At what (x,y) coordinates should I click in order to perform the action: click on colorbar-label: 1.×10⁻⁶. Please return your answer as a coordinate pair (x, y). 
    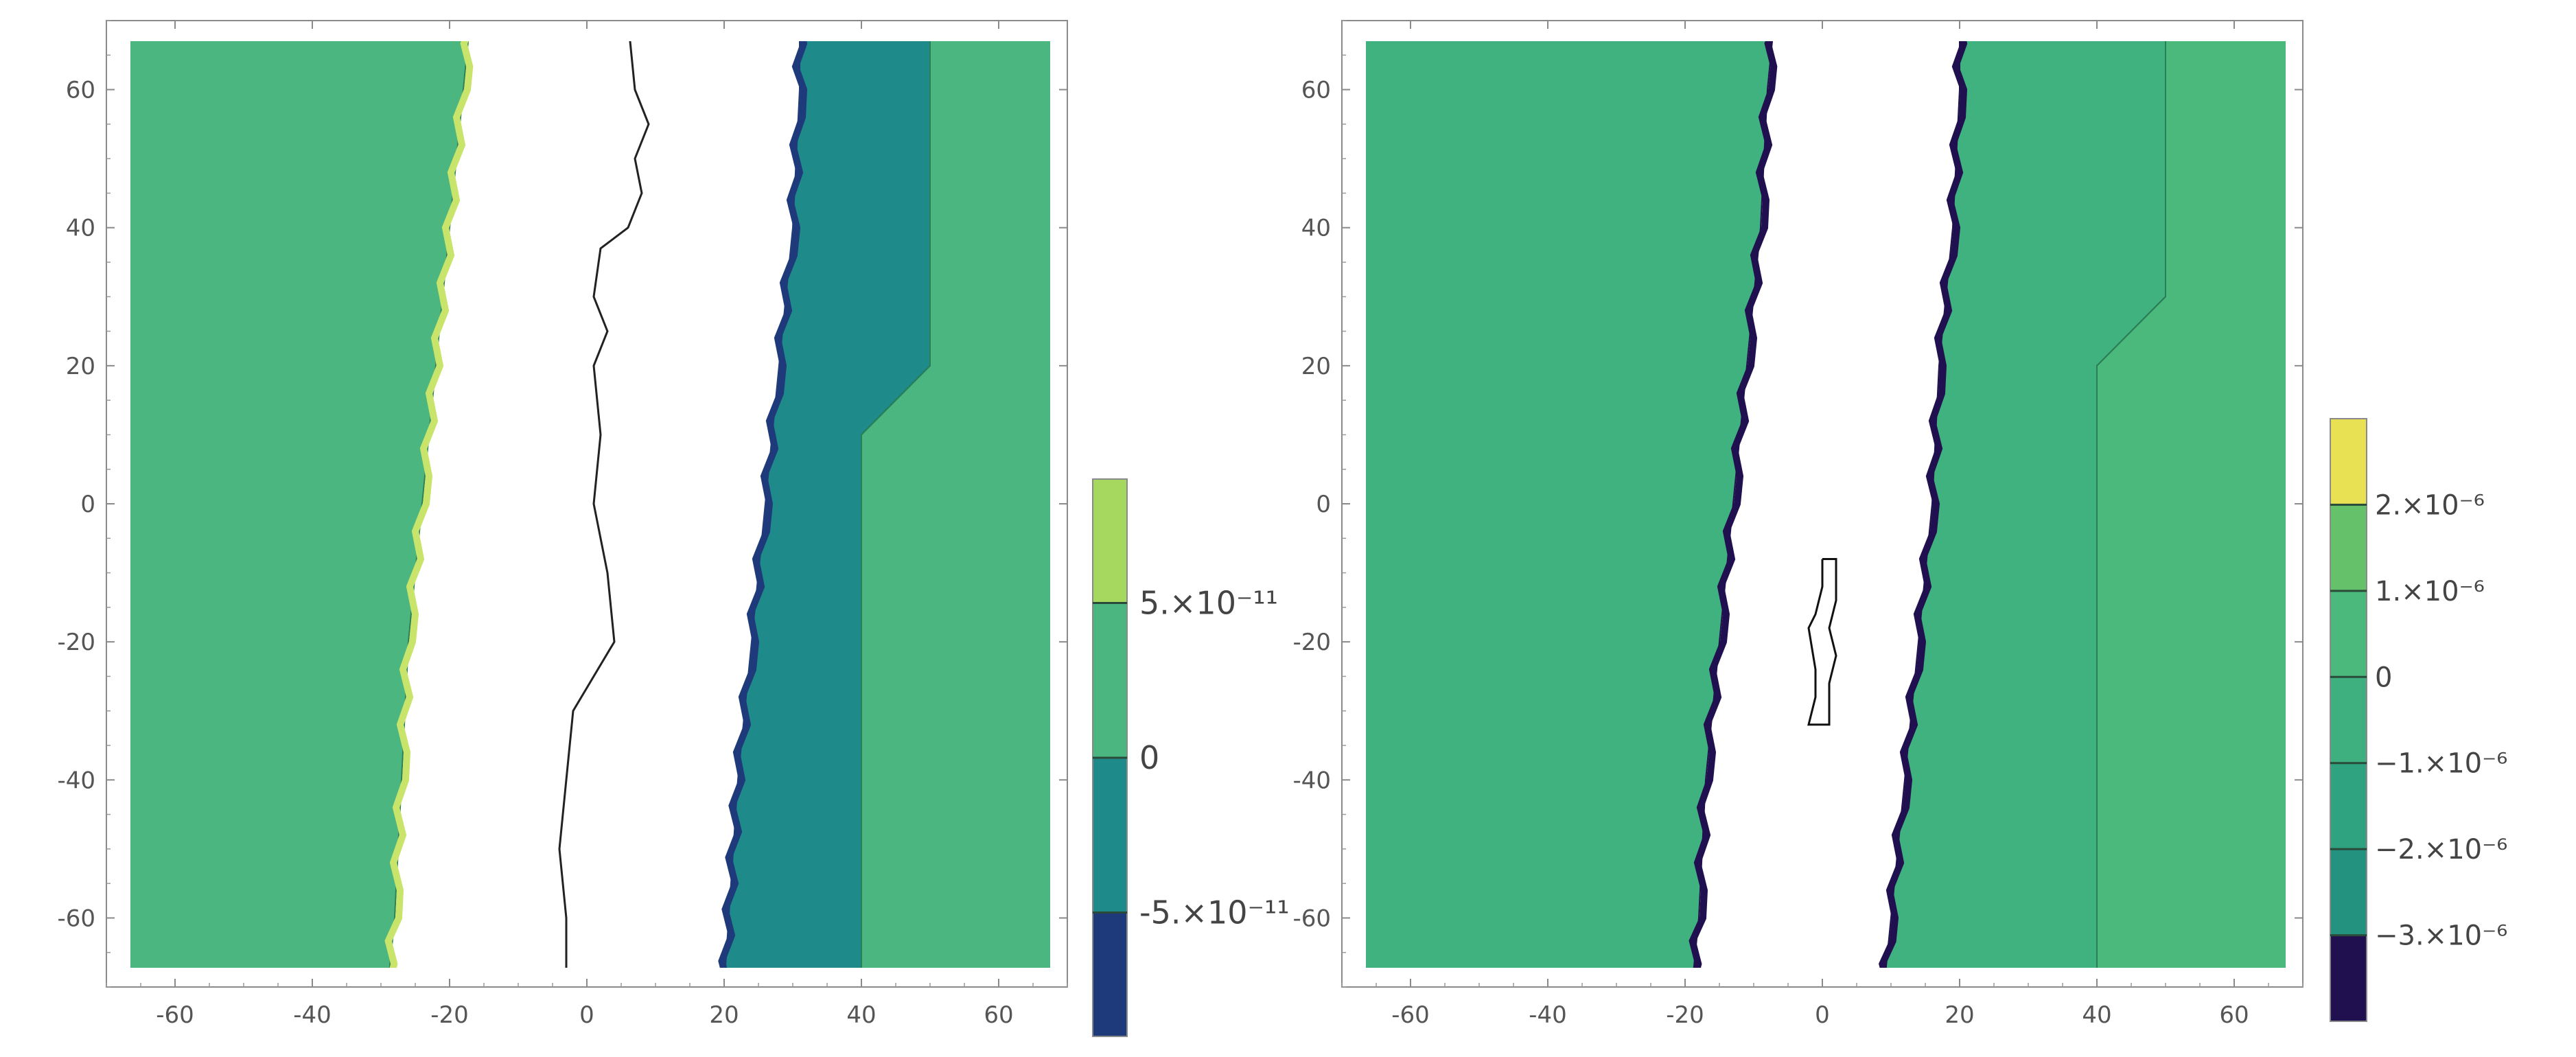
    Looking at the image, I should click on (2430, 591).